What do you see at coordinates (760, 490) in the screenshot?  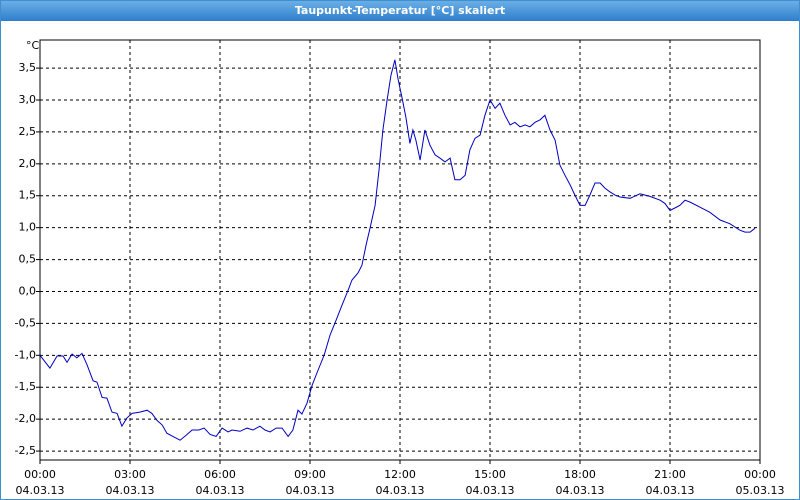 I see `x-tick-date: 05.03.13` at bounding box center [760, 490].